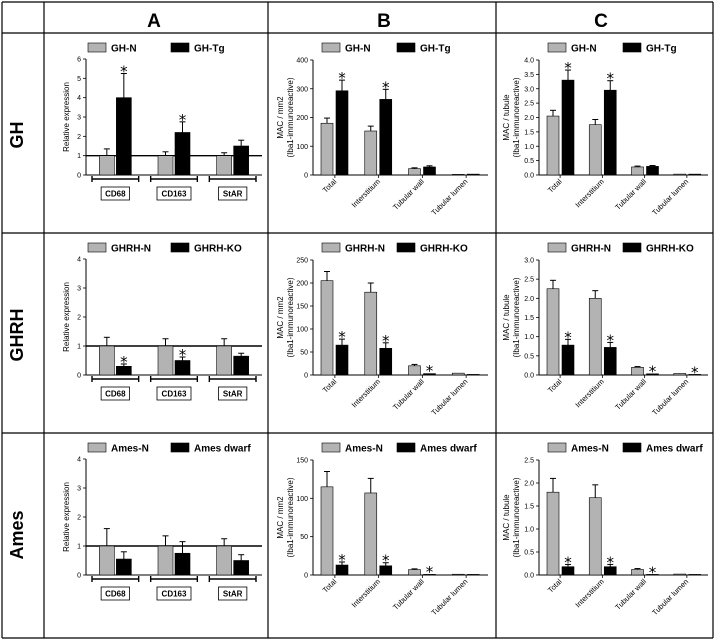 This screenshot has height=641, width=716. What do you see at coordinates (17, 534) in the screenshot?
I see `row-header-ames: Ames` at bounding box center [17, 534].